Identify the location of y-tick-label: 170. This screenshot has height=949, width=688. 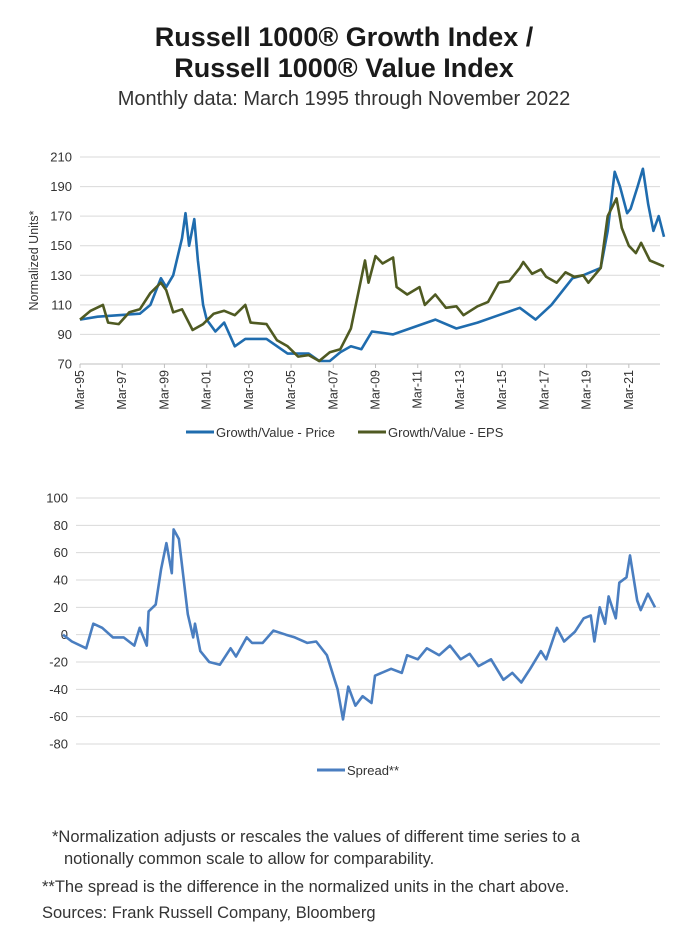
(61, 216).